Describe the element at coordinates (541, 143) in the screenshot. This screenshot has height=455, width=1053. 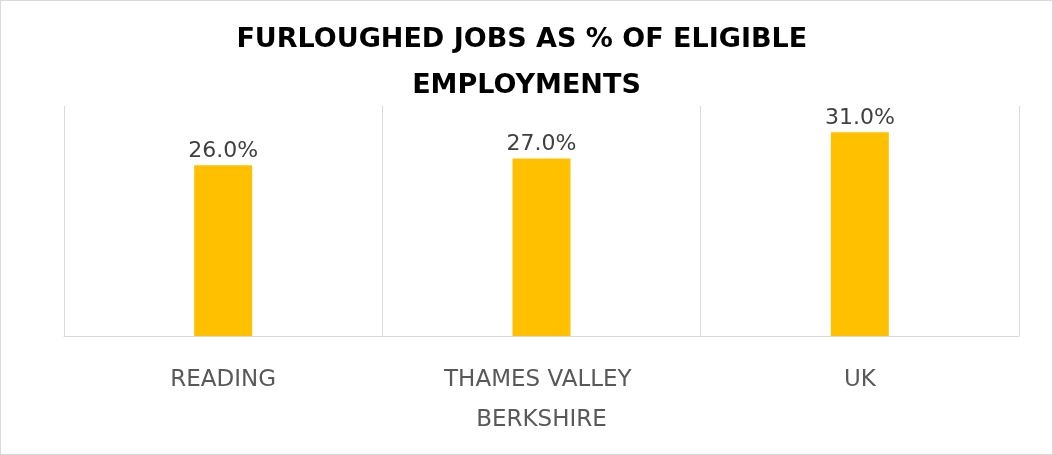
I see `data-label: 27.0%` at that location.